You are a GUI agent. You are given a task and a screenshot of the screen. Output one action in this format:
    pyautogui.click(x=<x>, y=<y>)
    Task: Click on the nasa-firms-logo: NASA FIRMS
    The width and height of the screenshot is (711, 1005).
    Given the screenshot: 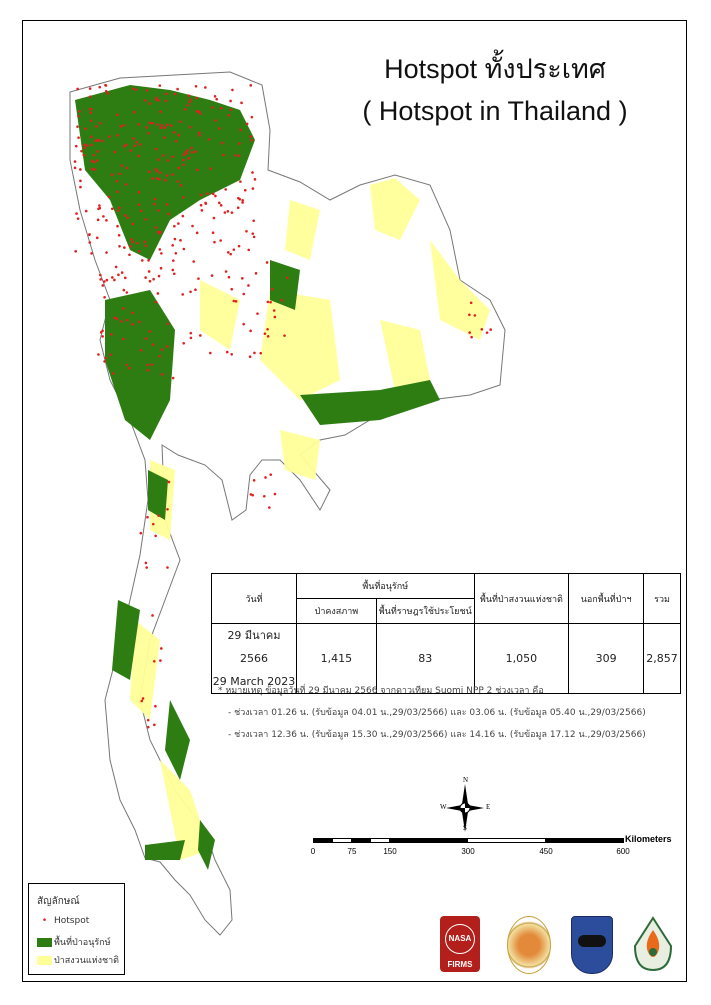 What is the action you would take?
    pyautogui.click(x=460, y=944)
    